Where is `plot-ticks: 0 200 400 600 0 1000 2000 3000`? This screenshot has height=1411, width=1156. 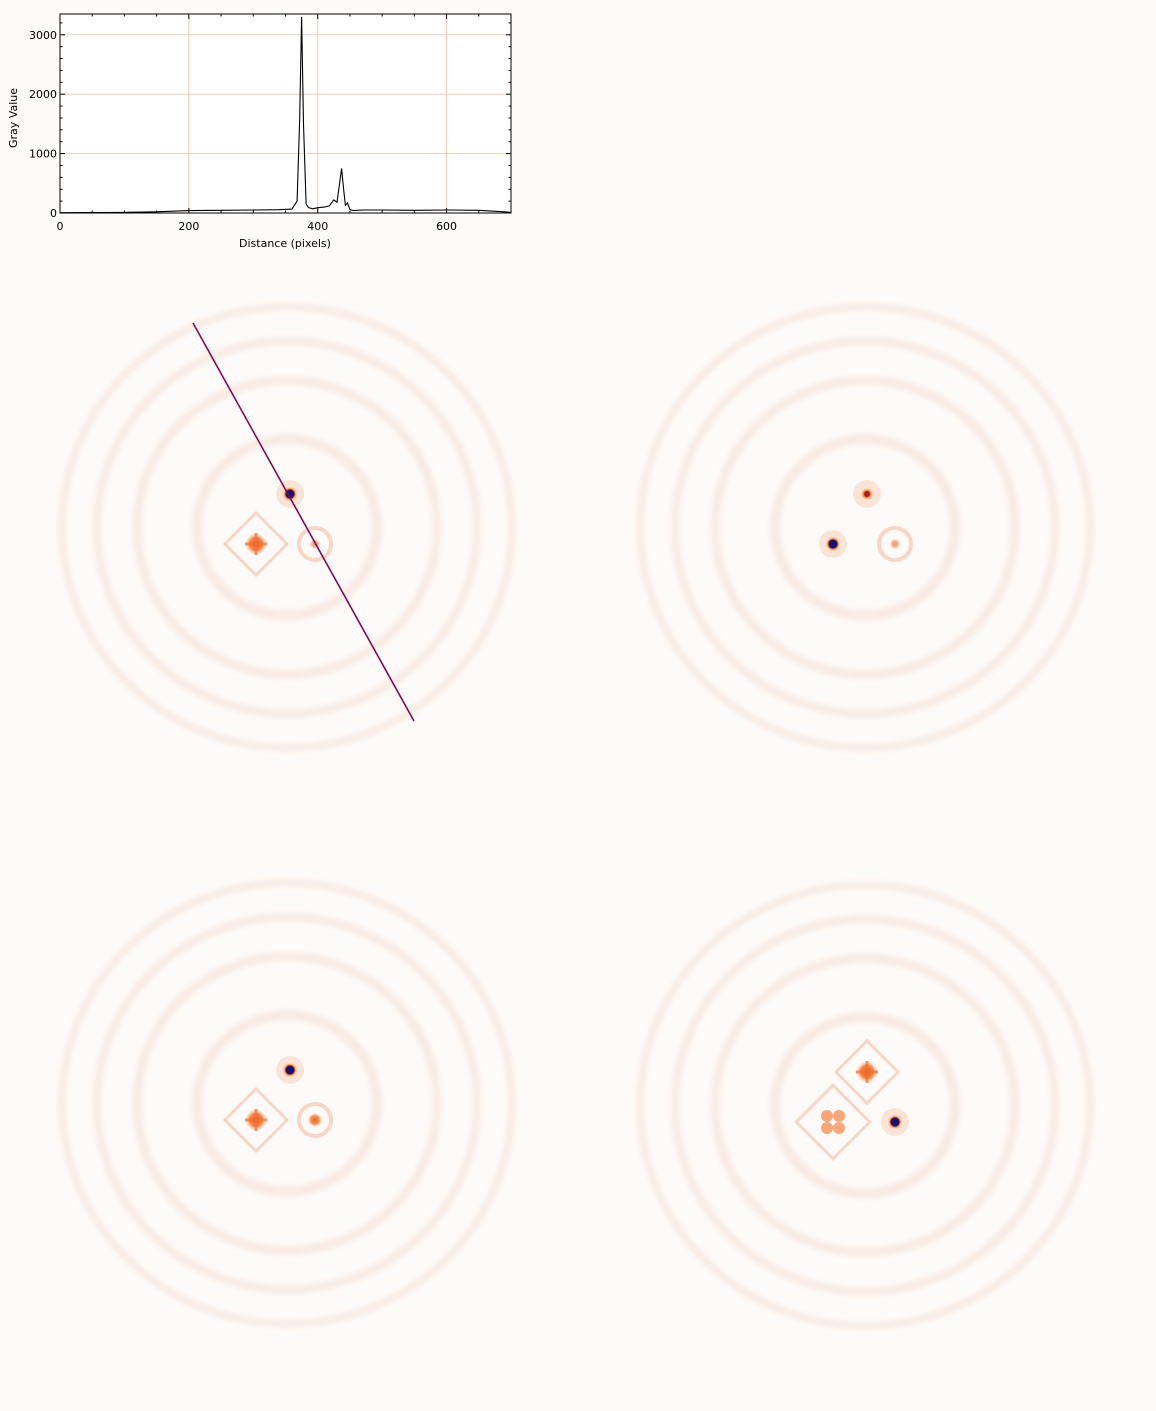 plot-ticks: 0 200 400 600 0 1000 2000 3000 is located at coordinates (270, 123).